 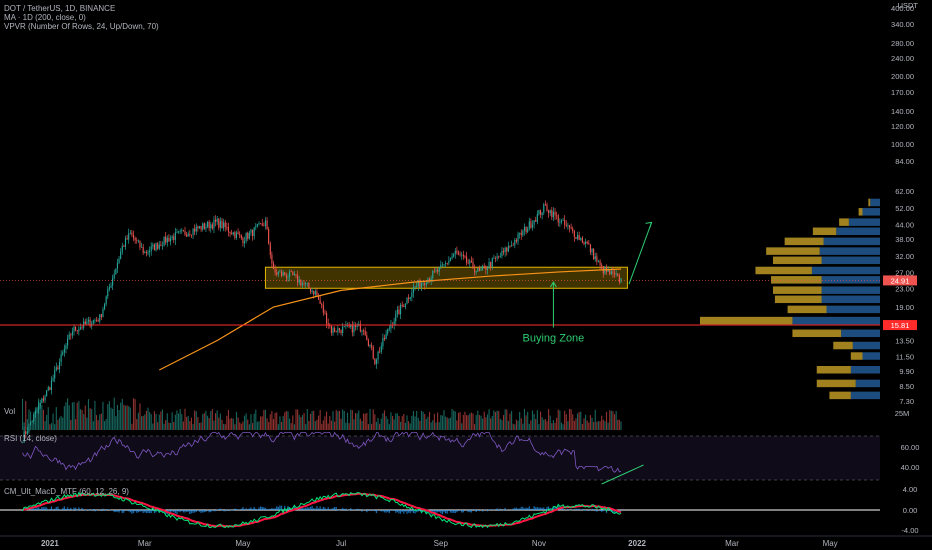 What do you see at coordinates (830, 543) in the screenshot?
I see `time-tick-label: May` at bounding box center [830, 543].